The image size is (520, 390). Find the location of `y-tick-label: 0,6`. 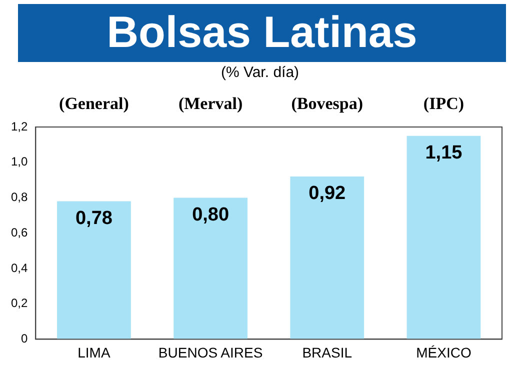

y-tick-label: 0,6 is located at coordinates (19, 232).